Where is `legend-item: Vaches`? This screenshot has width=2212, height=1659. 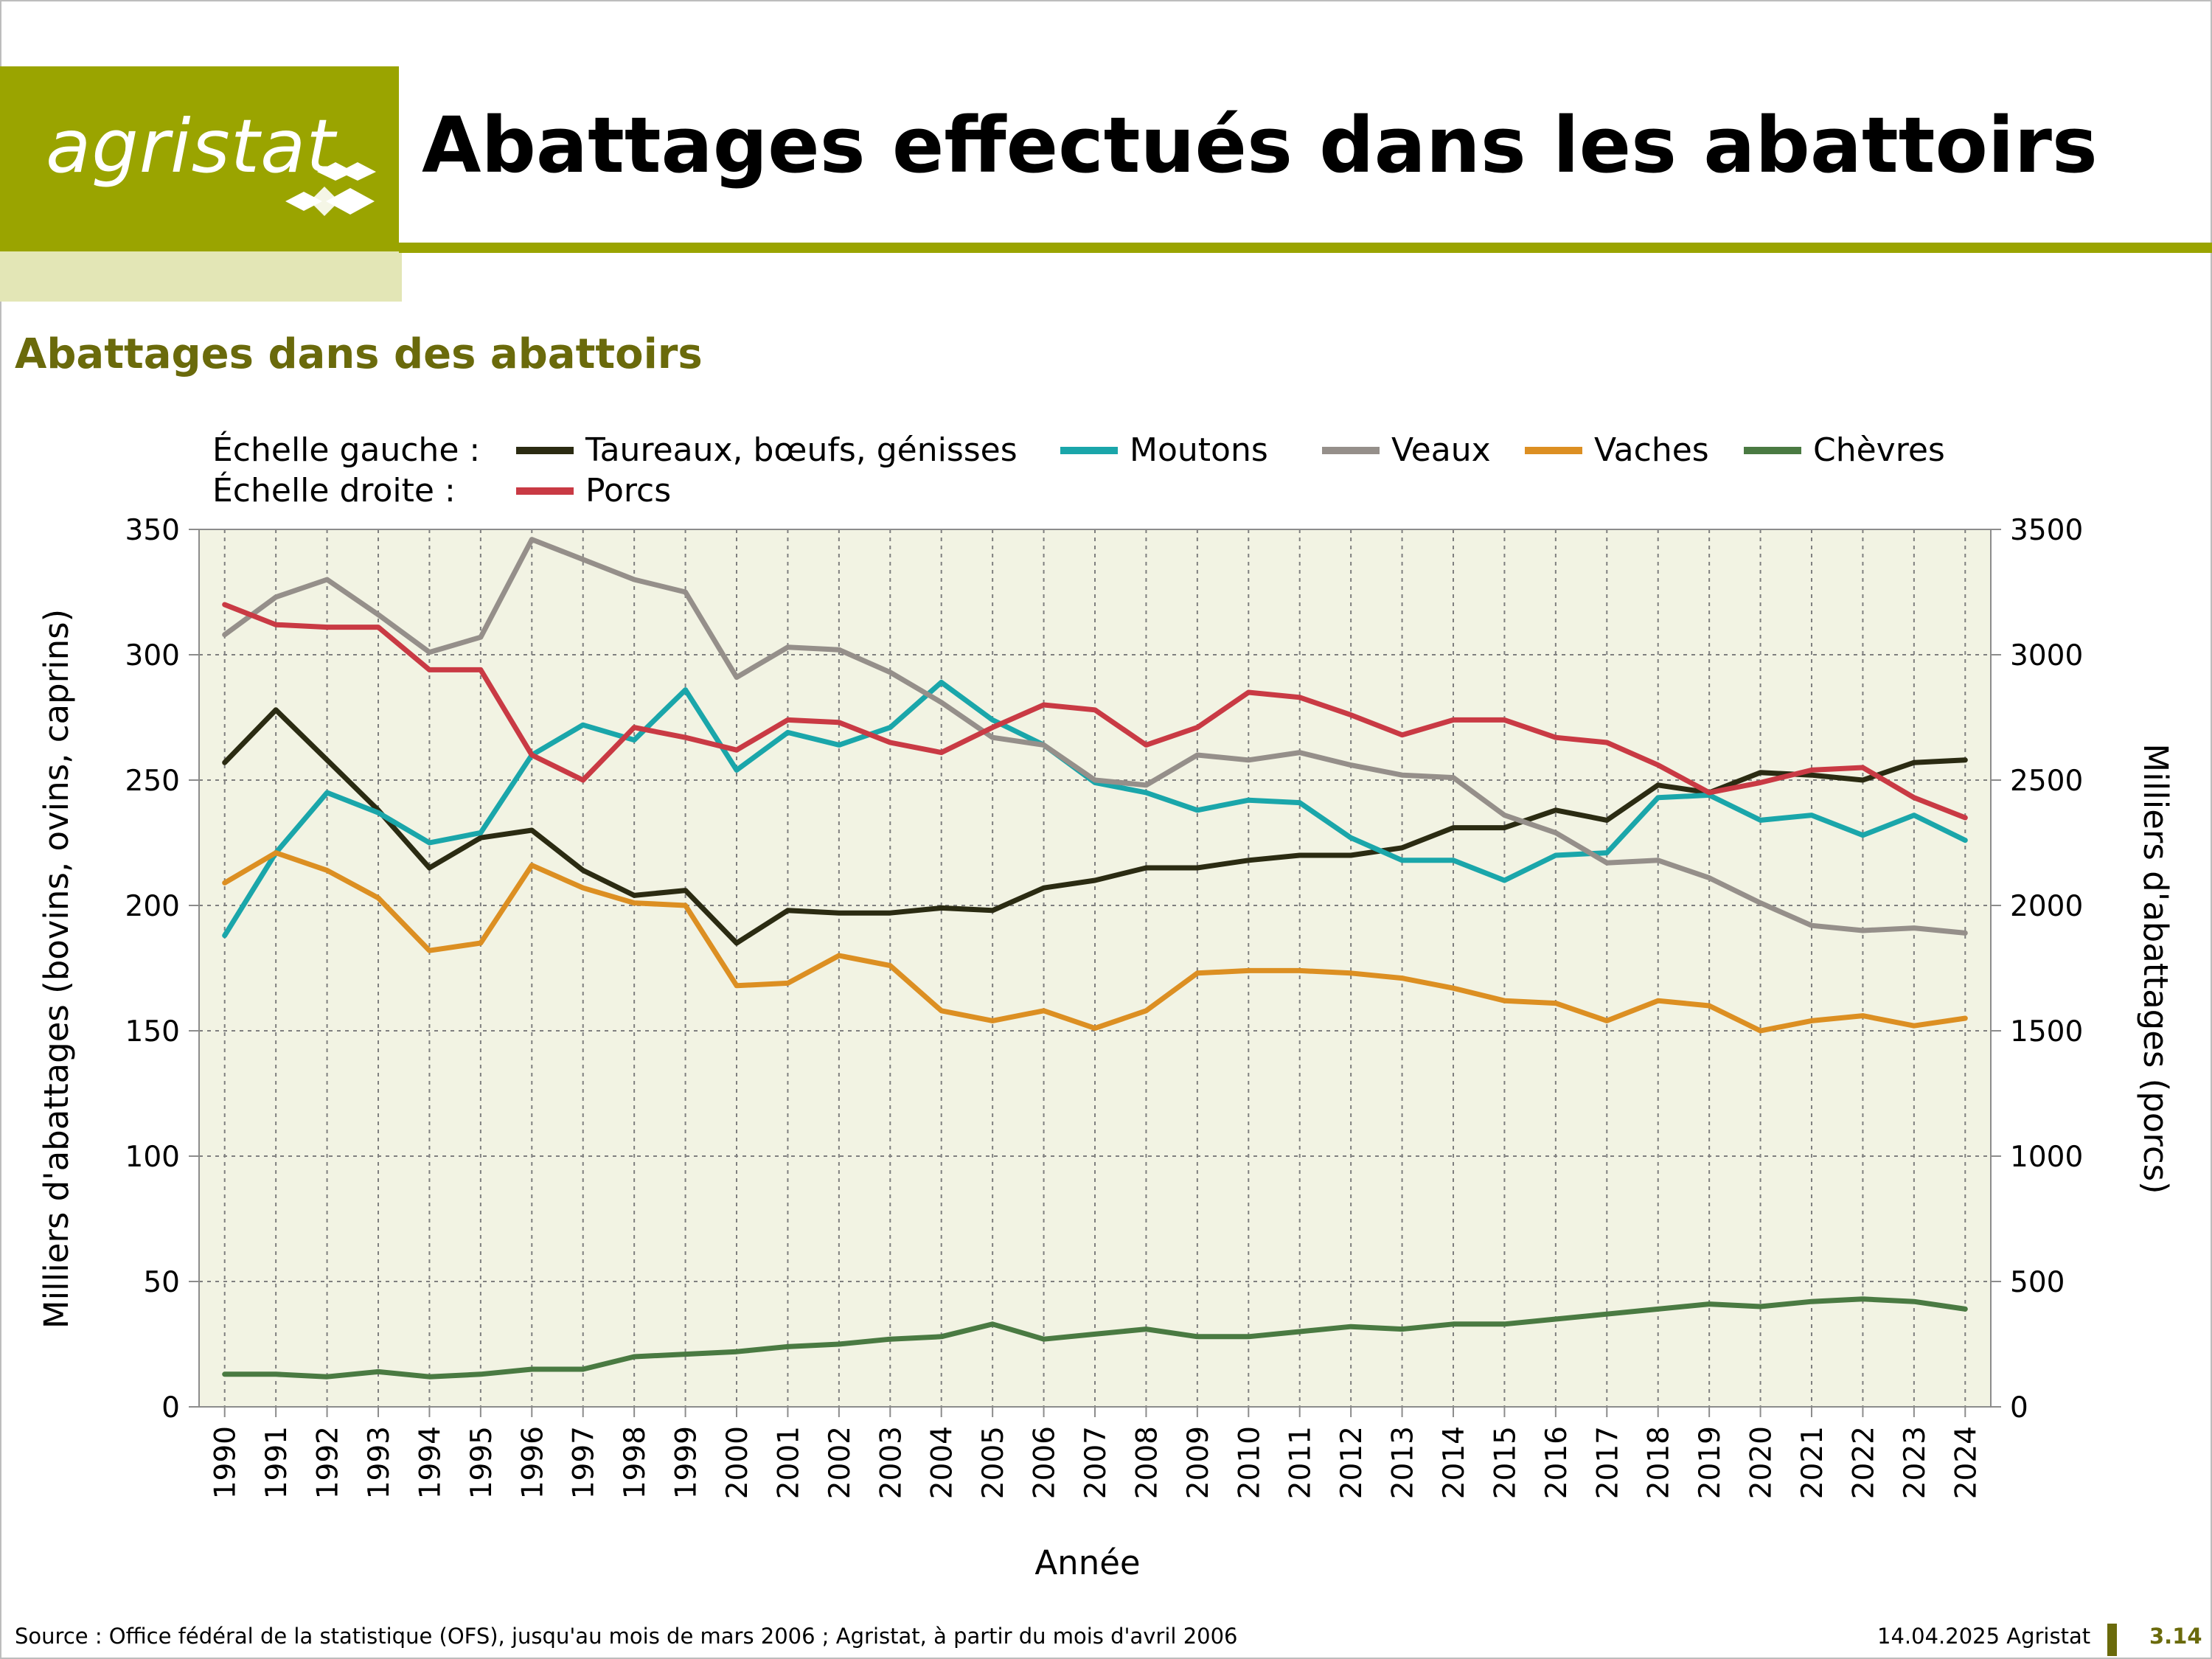 legend-item: Vaches is located at coordinates (1617, 450).